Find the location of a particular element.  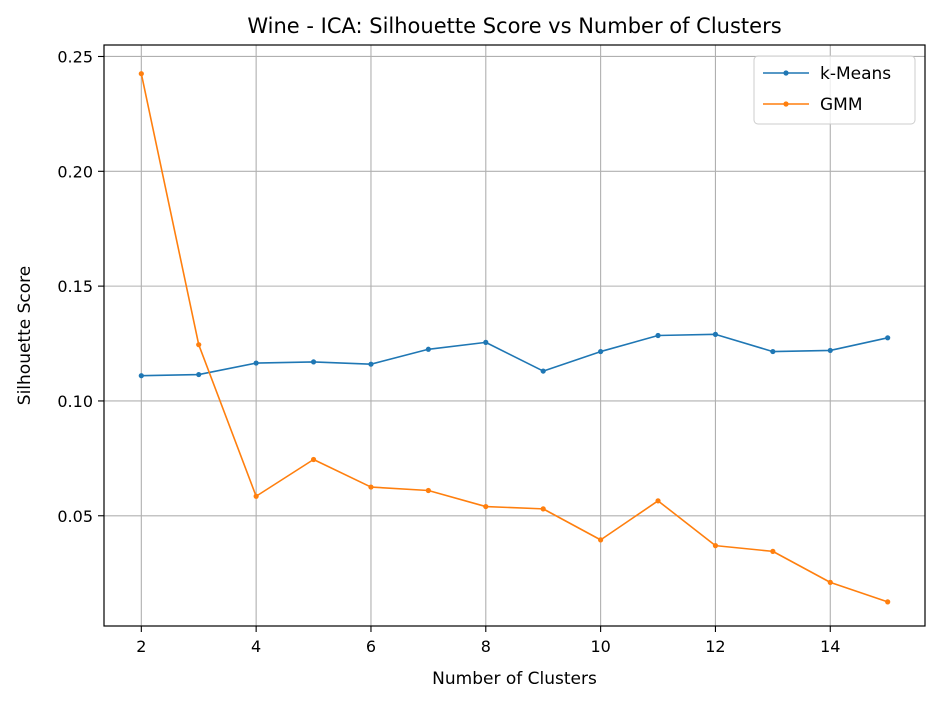

y-tick-label: 0.20 is located at coordinates (75, 171).